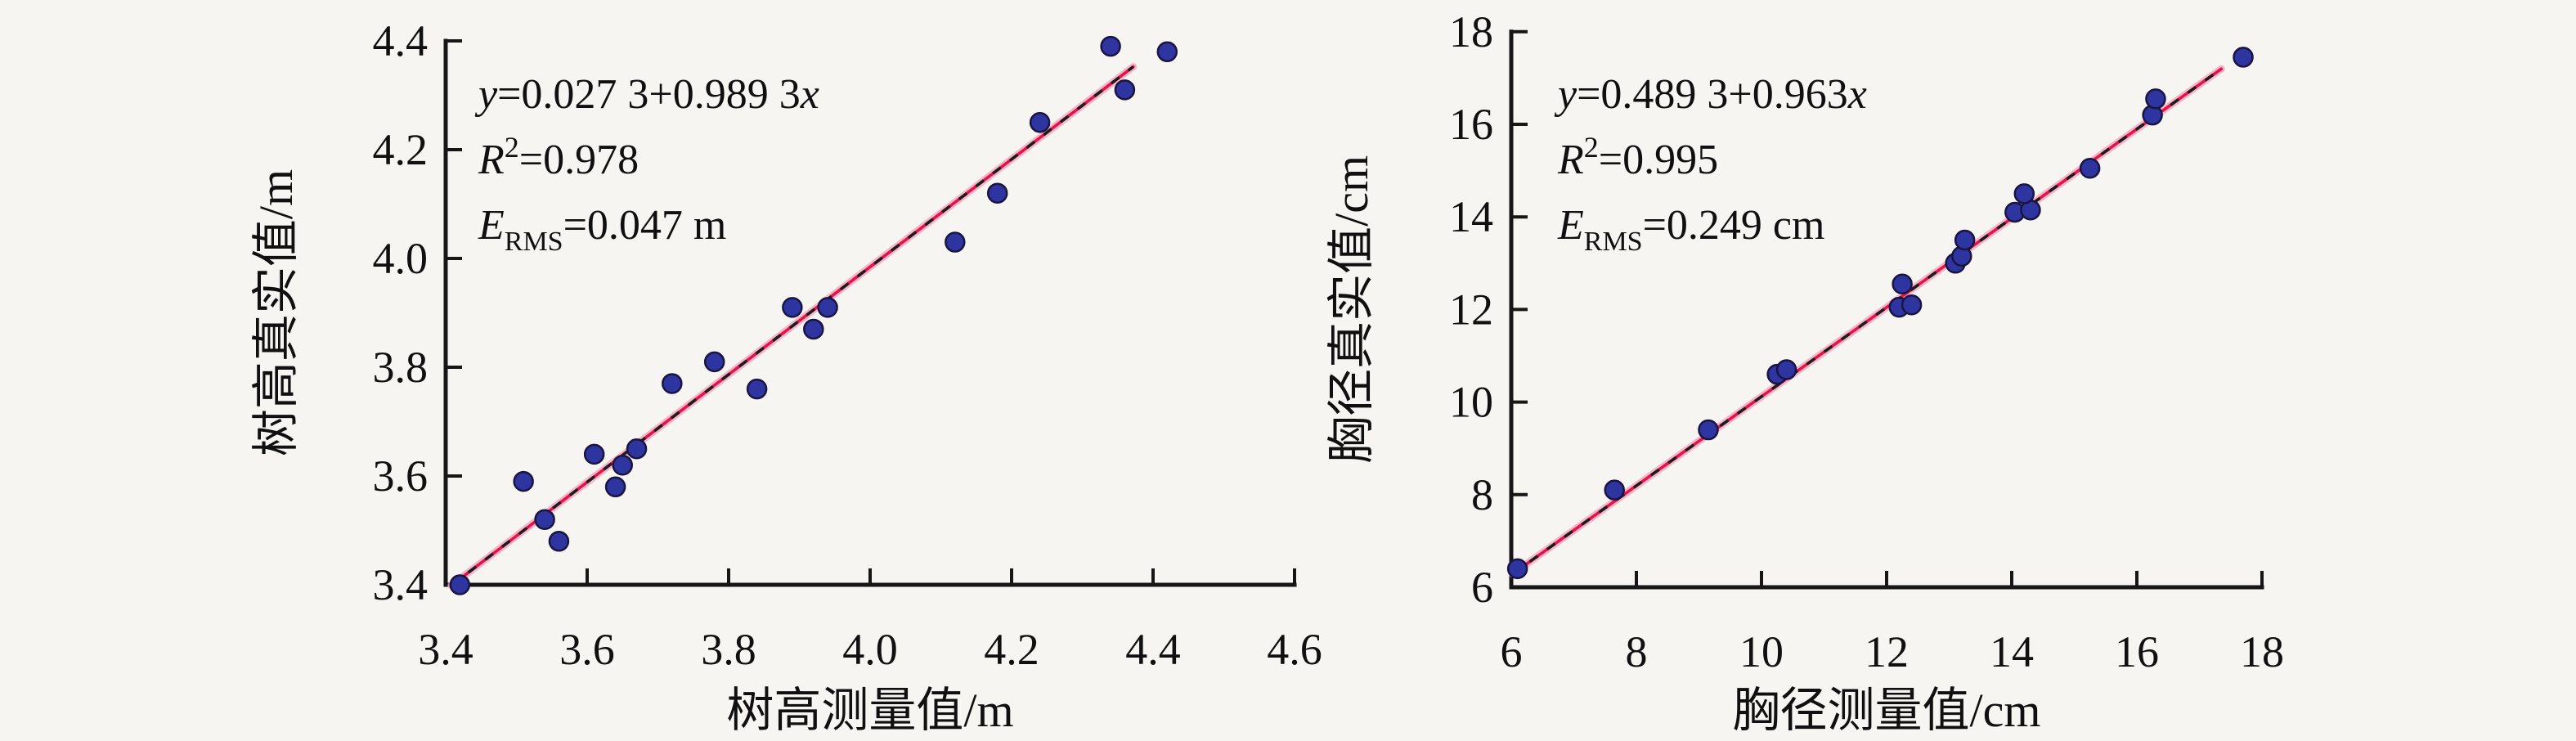 The height and width of the screenshot is (741, 2576). Describe the element at coordinates (649, 94) in the screenshot. I see `annotation-segment: =0.027 3+0.989 3` at that location.